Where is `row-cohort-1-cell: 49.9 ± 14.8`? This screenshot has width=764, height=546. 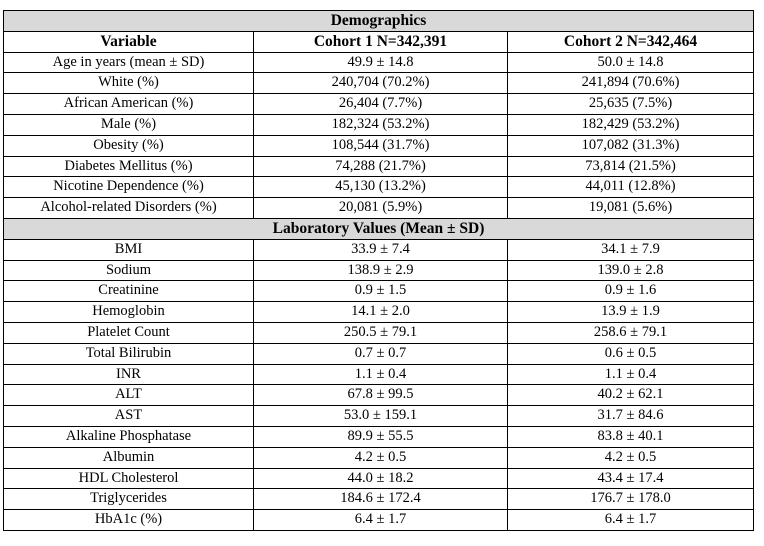 row-cohort-1-cell: 49.9 ± 14.8 is located at coordinates (380, 62).